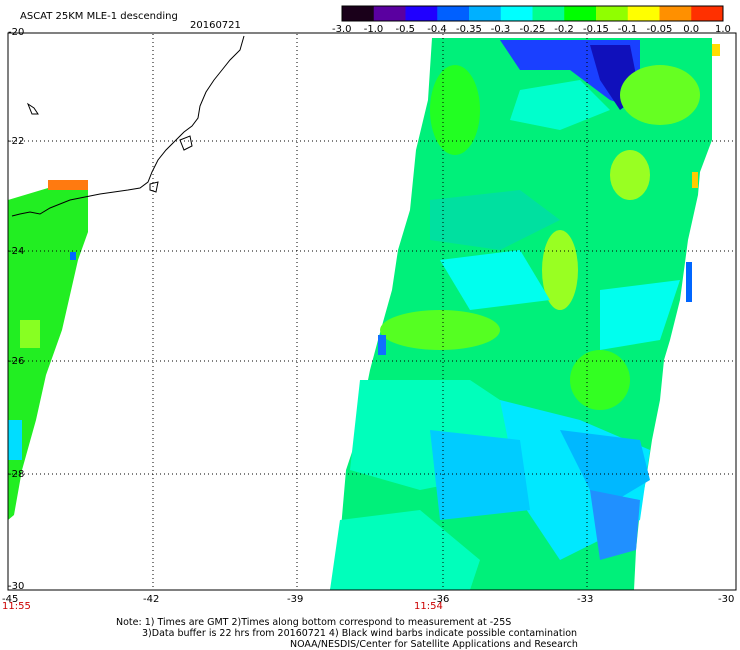  What do you see at coordinates (691, 29) in the screenshot?
I see `colorbar-label: 0.0` at bounding box center [691, 29].